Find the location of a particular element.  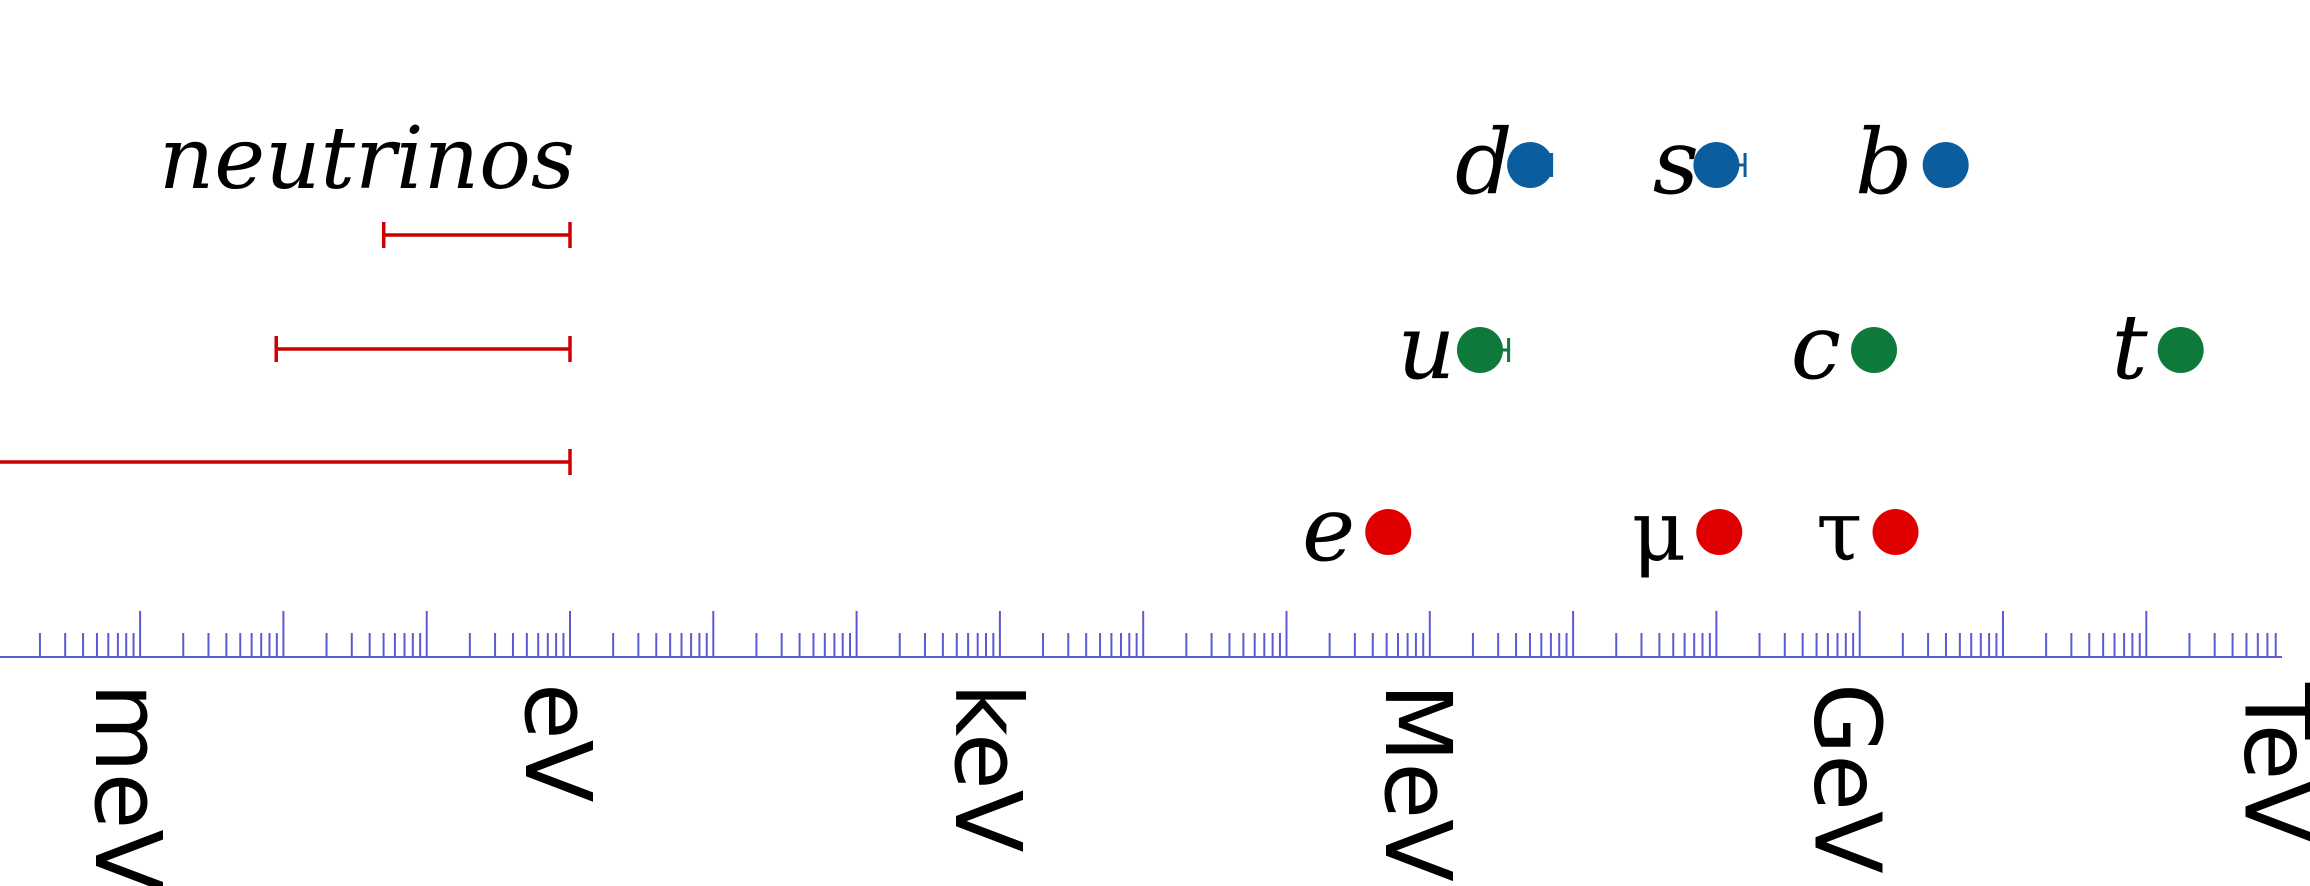

label-t: t is located at coordinates (2130, 347).